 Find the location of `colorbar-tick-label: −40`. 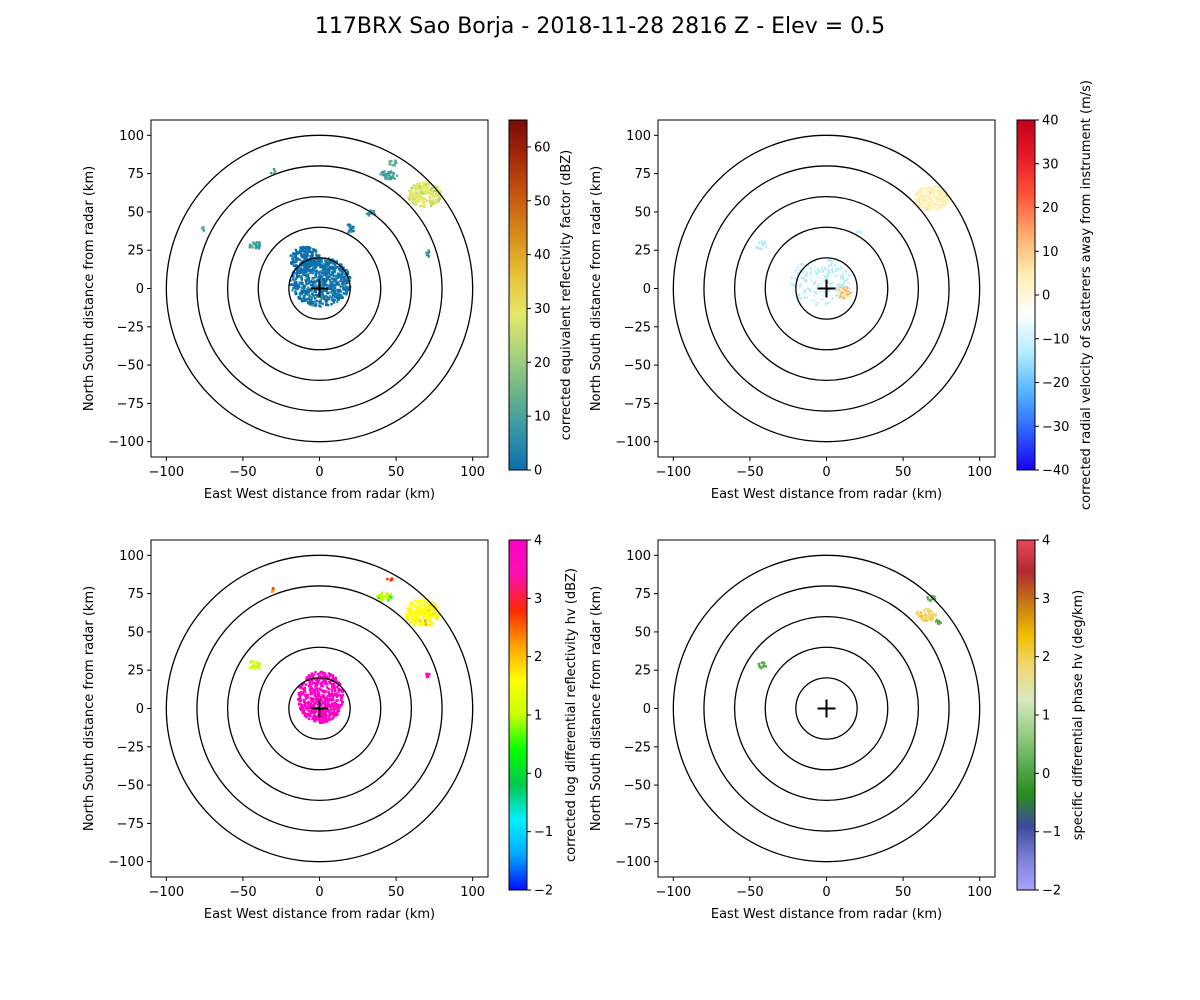

colorbar-tick-label: −40 is located at coordinates (1055, 471).